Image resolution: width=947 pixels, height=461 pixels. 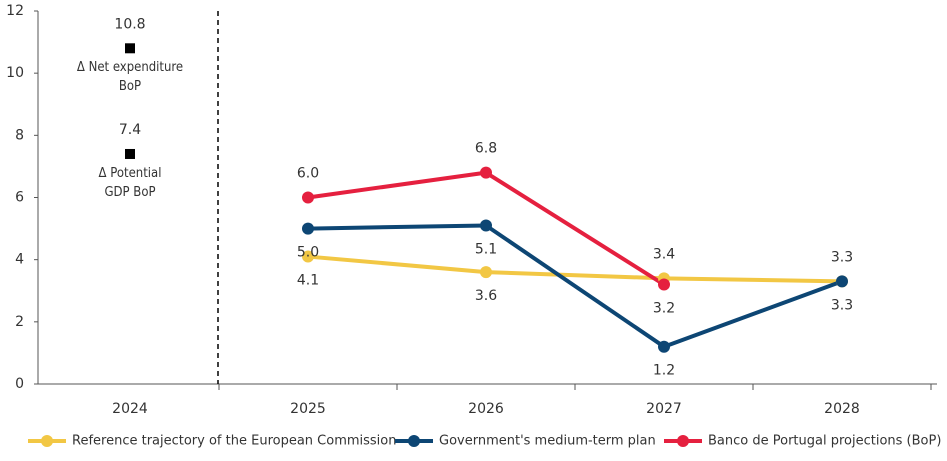 What do you see at coordinates (824, 441) in the screenshot?
I see `legend-label: Banco de Portugal projections (BoP)` at bounding box center [824, 441].